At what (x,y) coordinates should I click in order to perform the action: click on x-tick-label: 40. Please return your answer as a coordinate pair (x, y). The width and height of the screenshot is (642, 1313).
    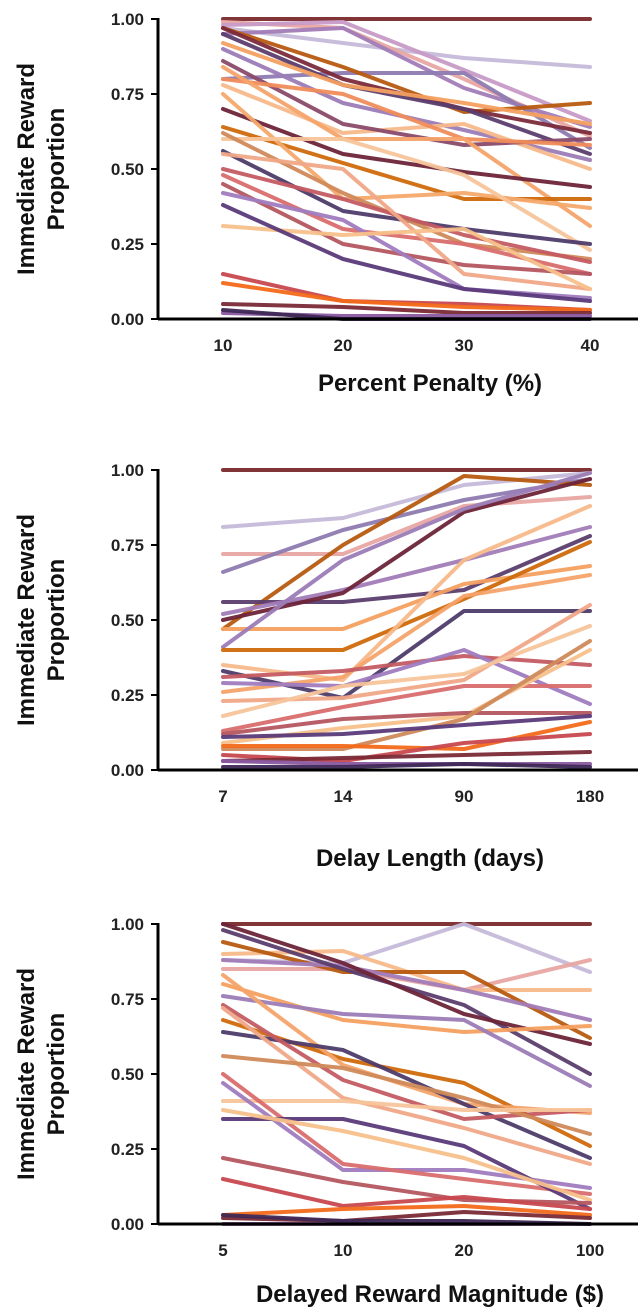
    Looking at the image, I should click on (590, 345).